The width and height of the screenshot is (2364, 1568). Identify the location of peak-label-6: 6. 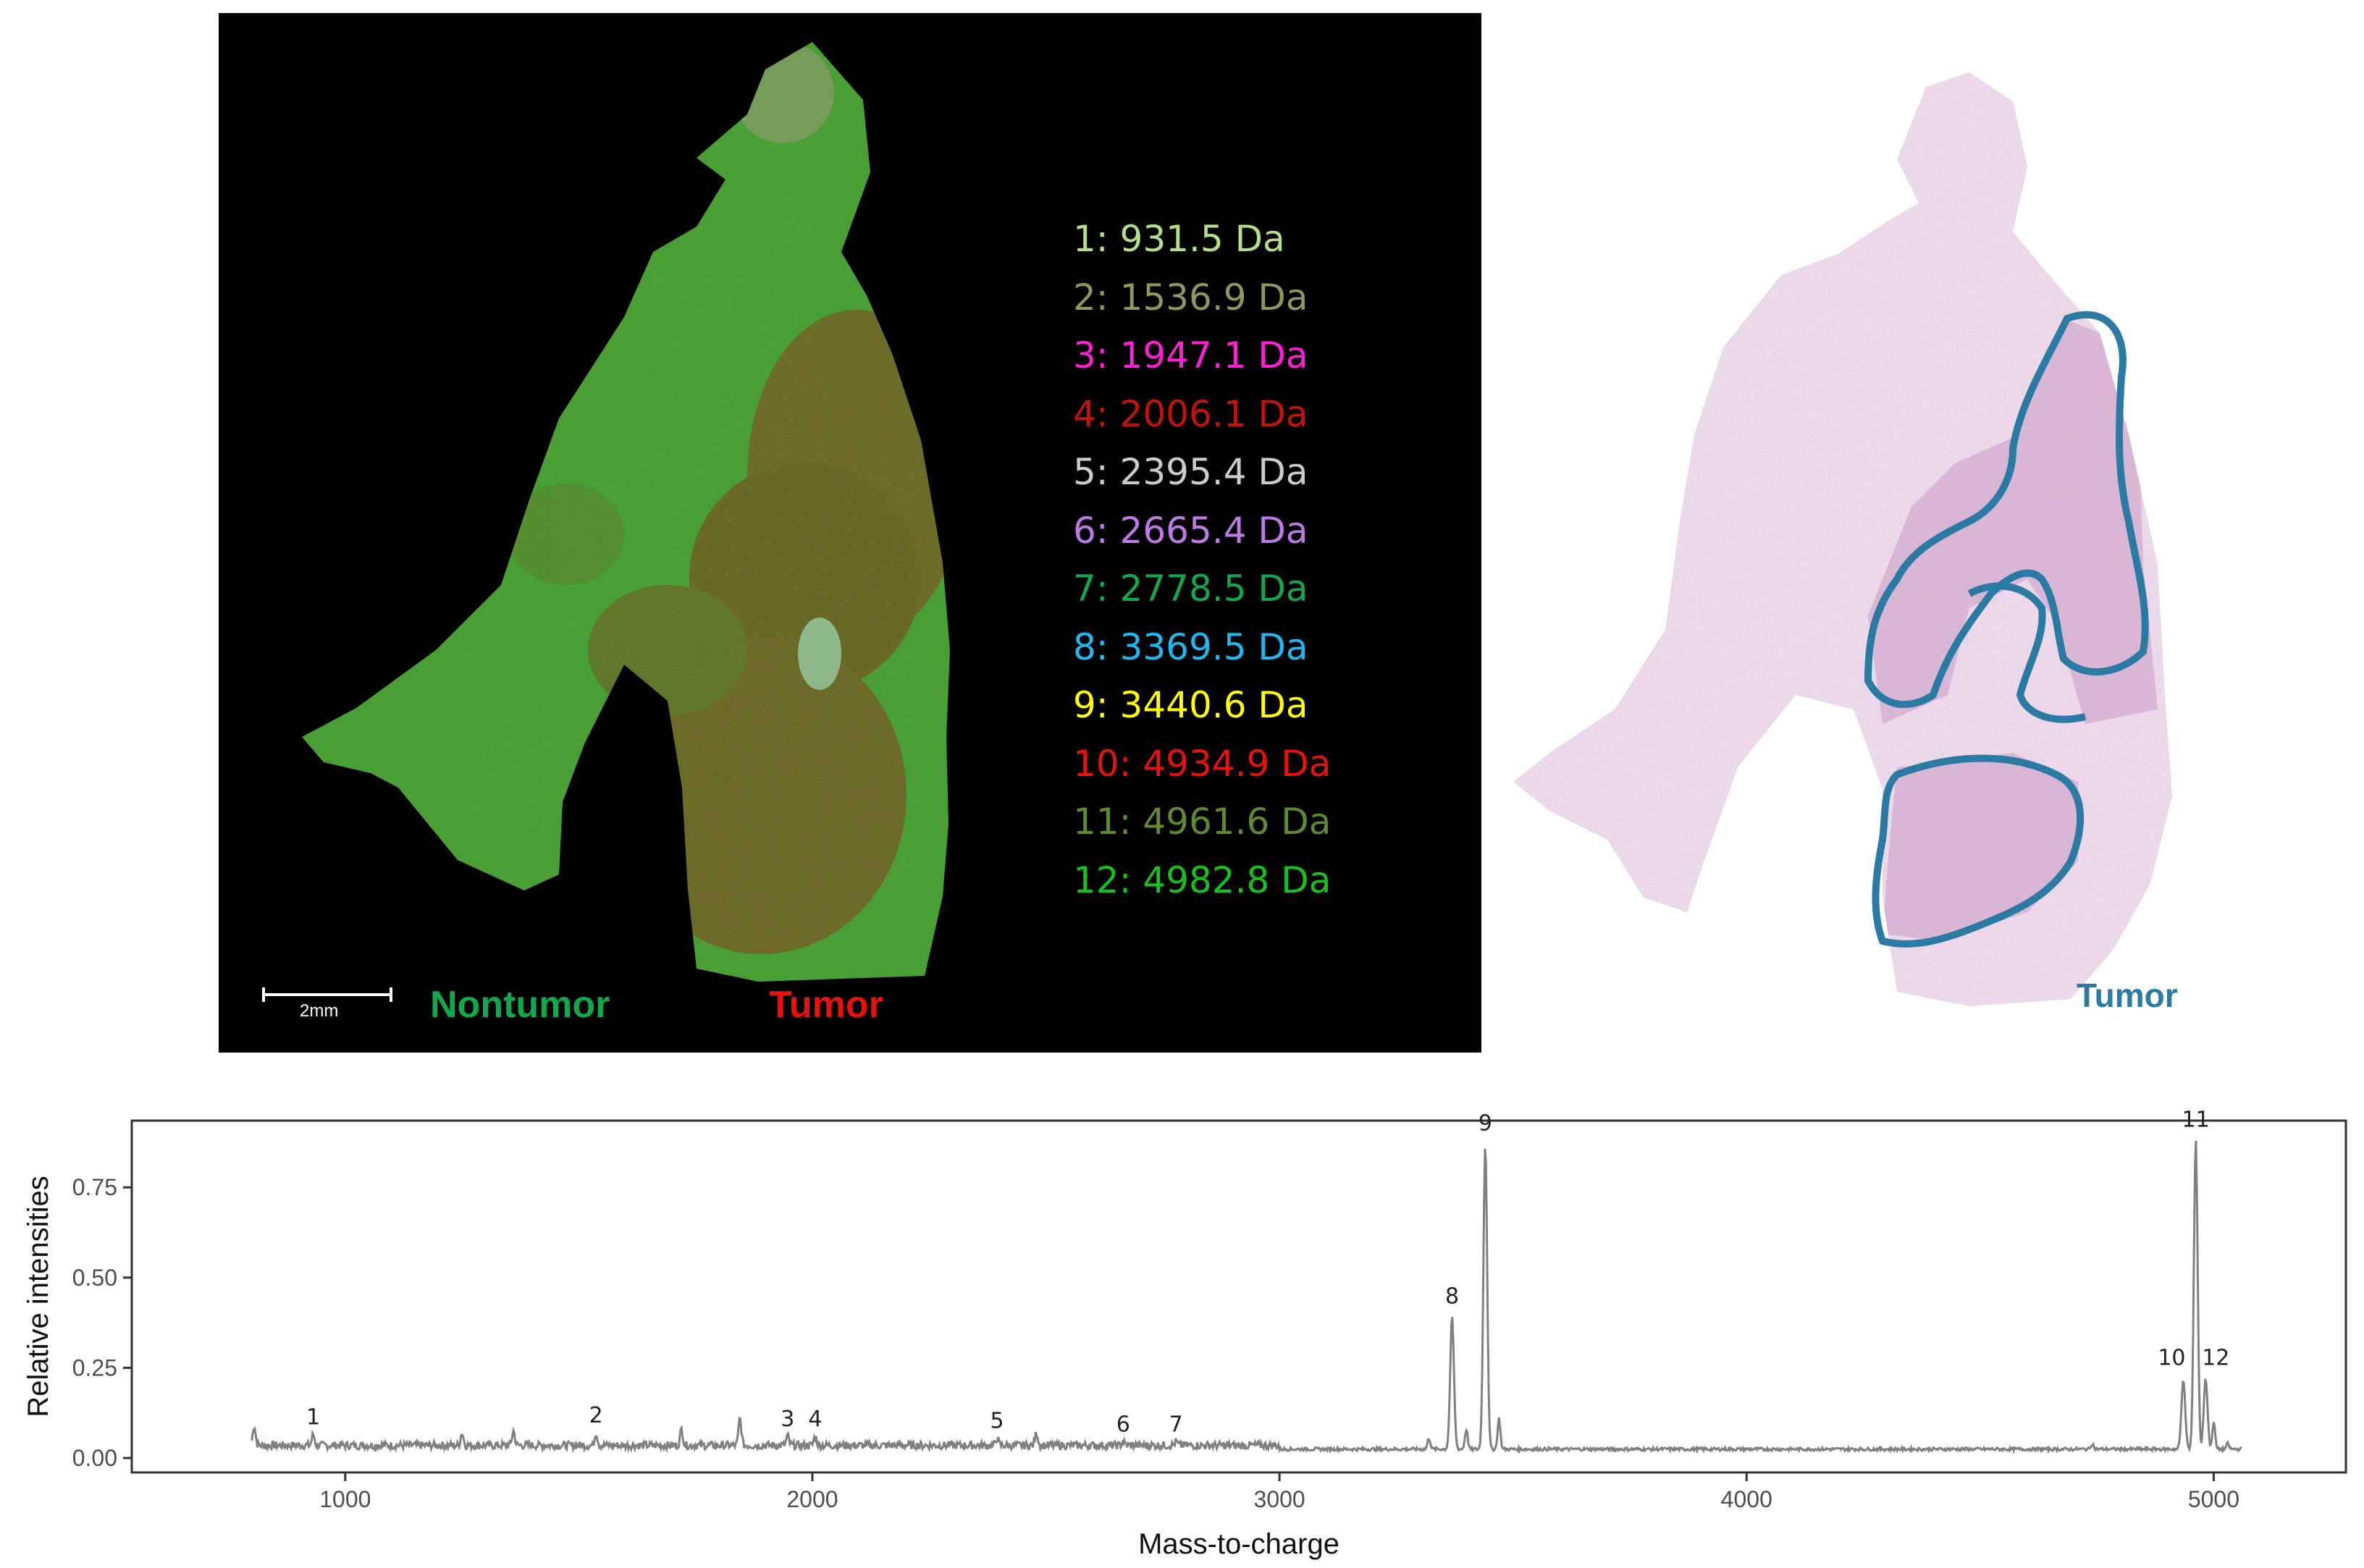
(1123, 1425).